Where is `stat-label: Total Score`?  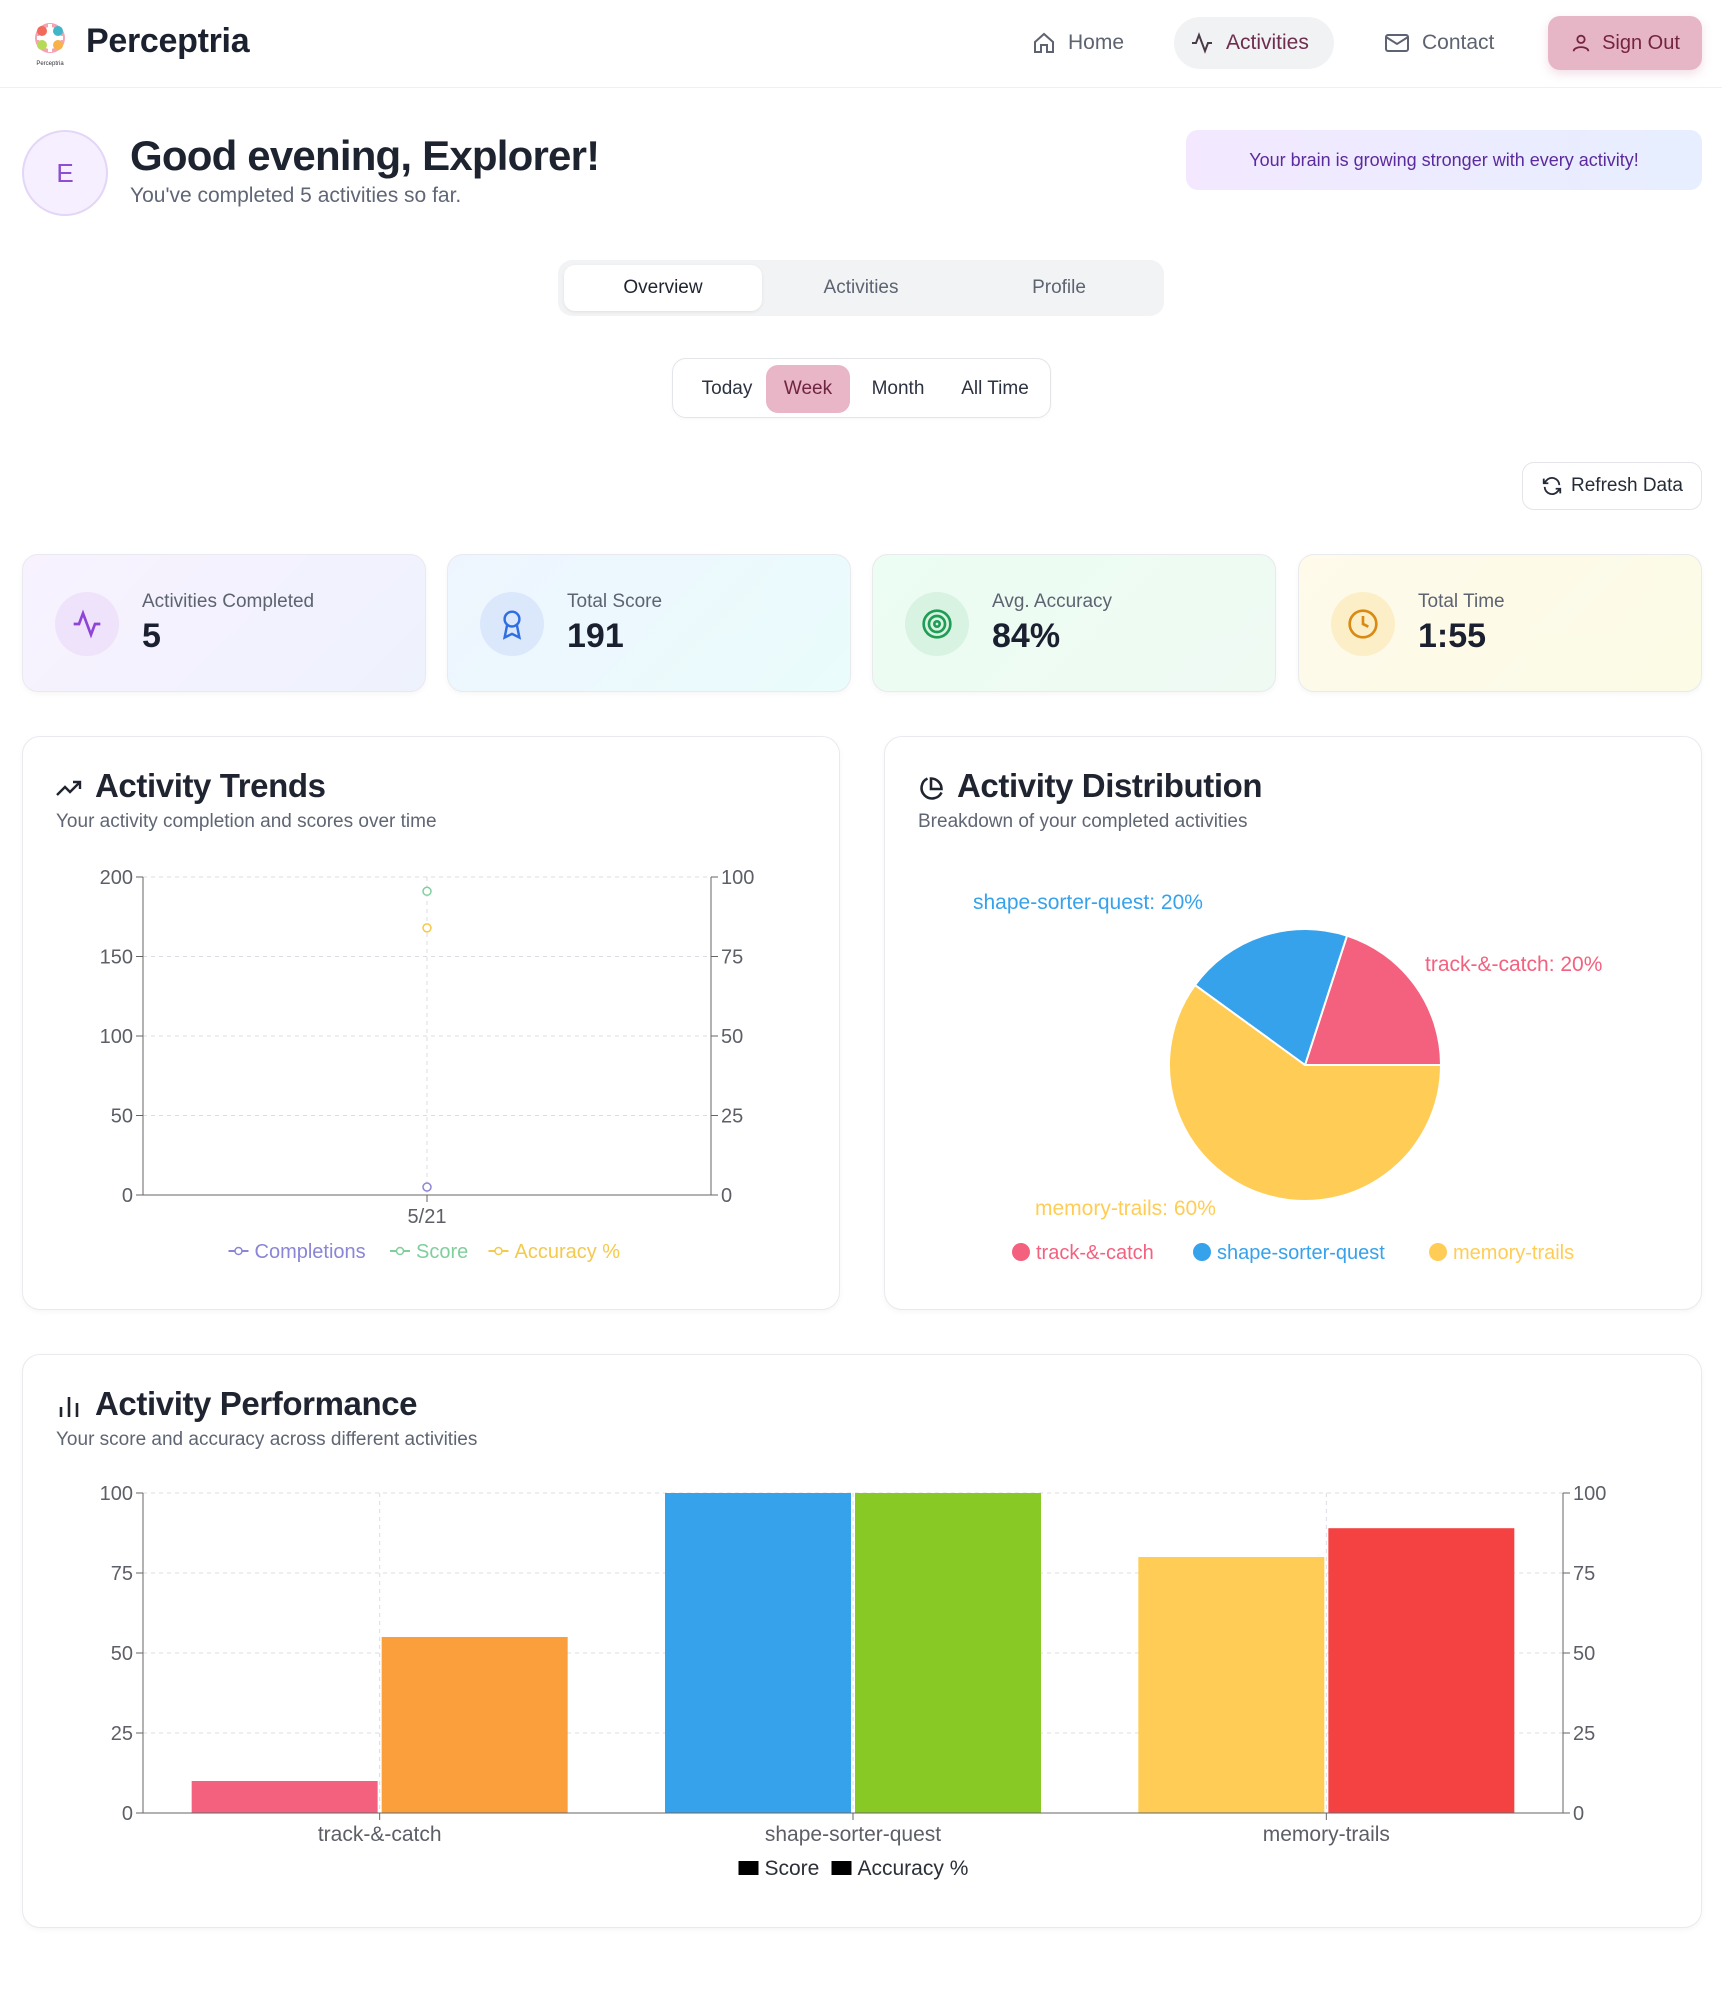
stat-label: Total Score is located at coordinates (615, 601).